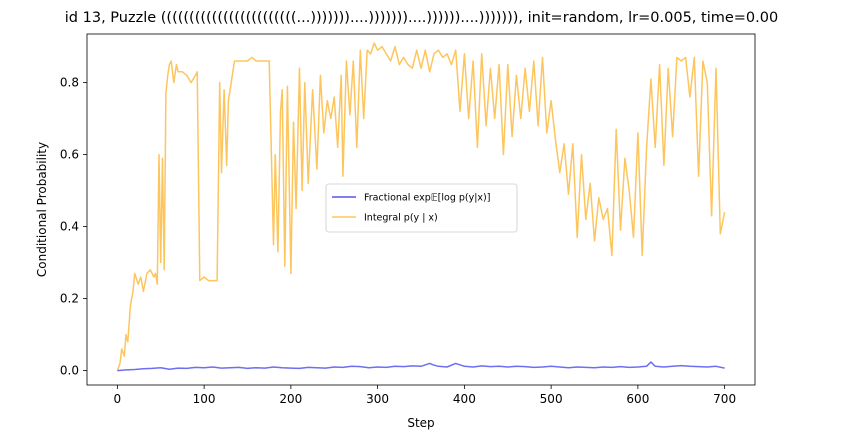  What do you see at coordinates (420, 423) in the screenshot?
I see `x-axis-label: Step` at bounding box center [420, 423].